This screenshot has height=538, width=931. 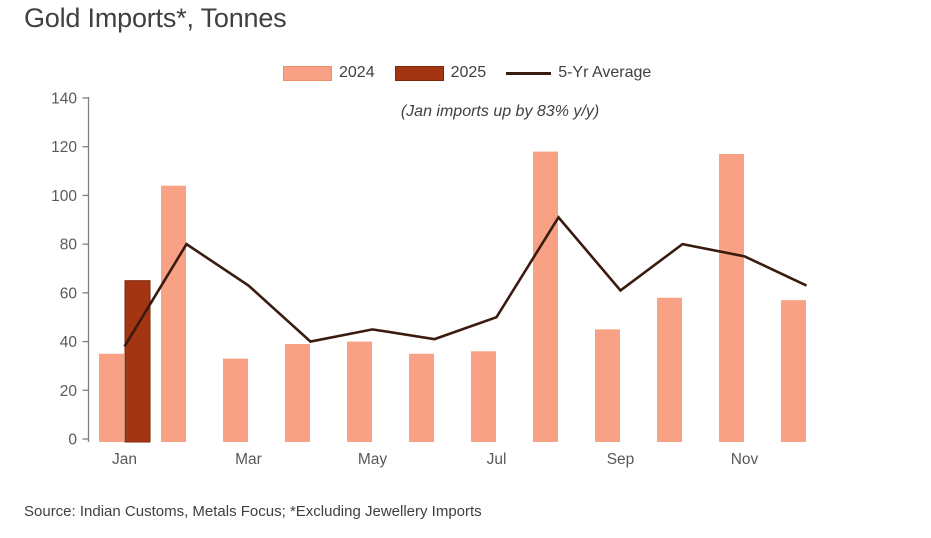 I want to click on bar-2024-mar, so click(x=235, y=400).